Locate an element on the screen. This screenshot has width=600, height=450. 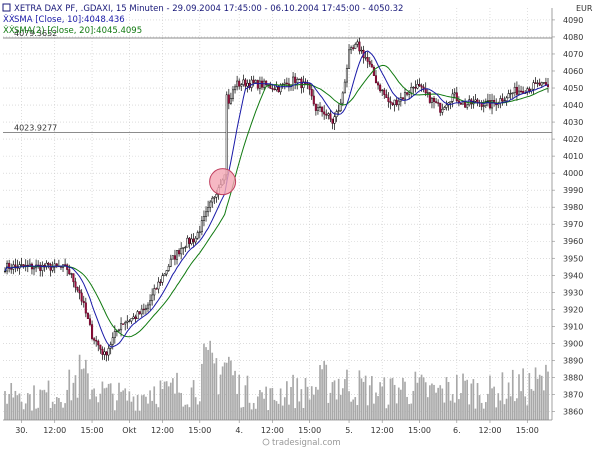
y-tick-label: 3970 is located at coordinates (573, 224).